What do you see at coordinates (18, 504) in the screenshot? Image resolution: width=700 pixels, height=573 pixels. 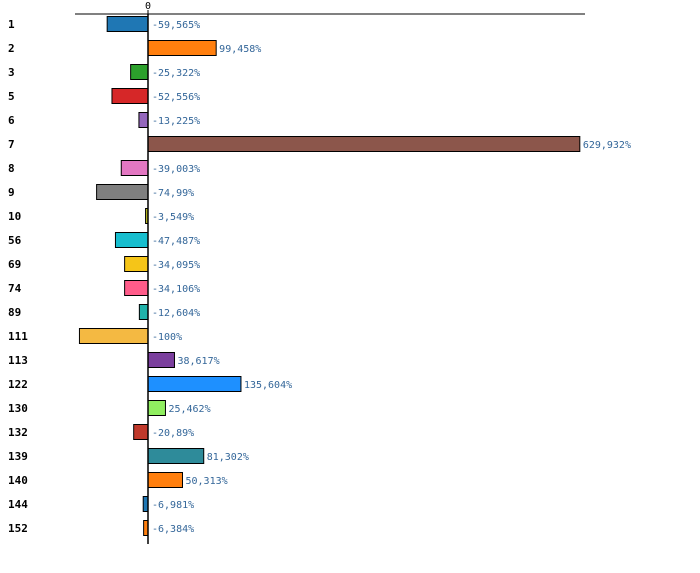 I see `category-label: 144` at bounding box center [18, 504].